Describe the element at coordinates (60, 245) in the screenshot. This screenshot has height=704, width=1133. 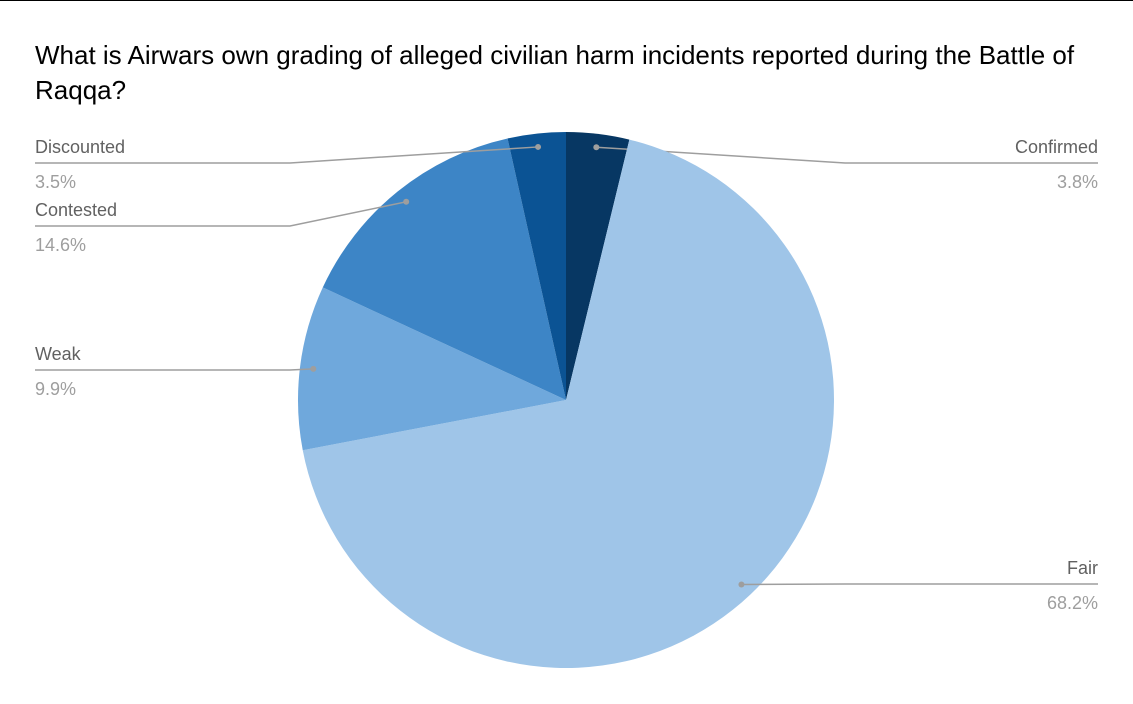
I see `value-label: 14.6%` at that location.